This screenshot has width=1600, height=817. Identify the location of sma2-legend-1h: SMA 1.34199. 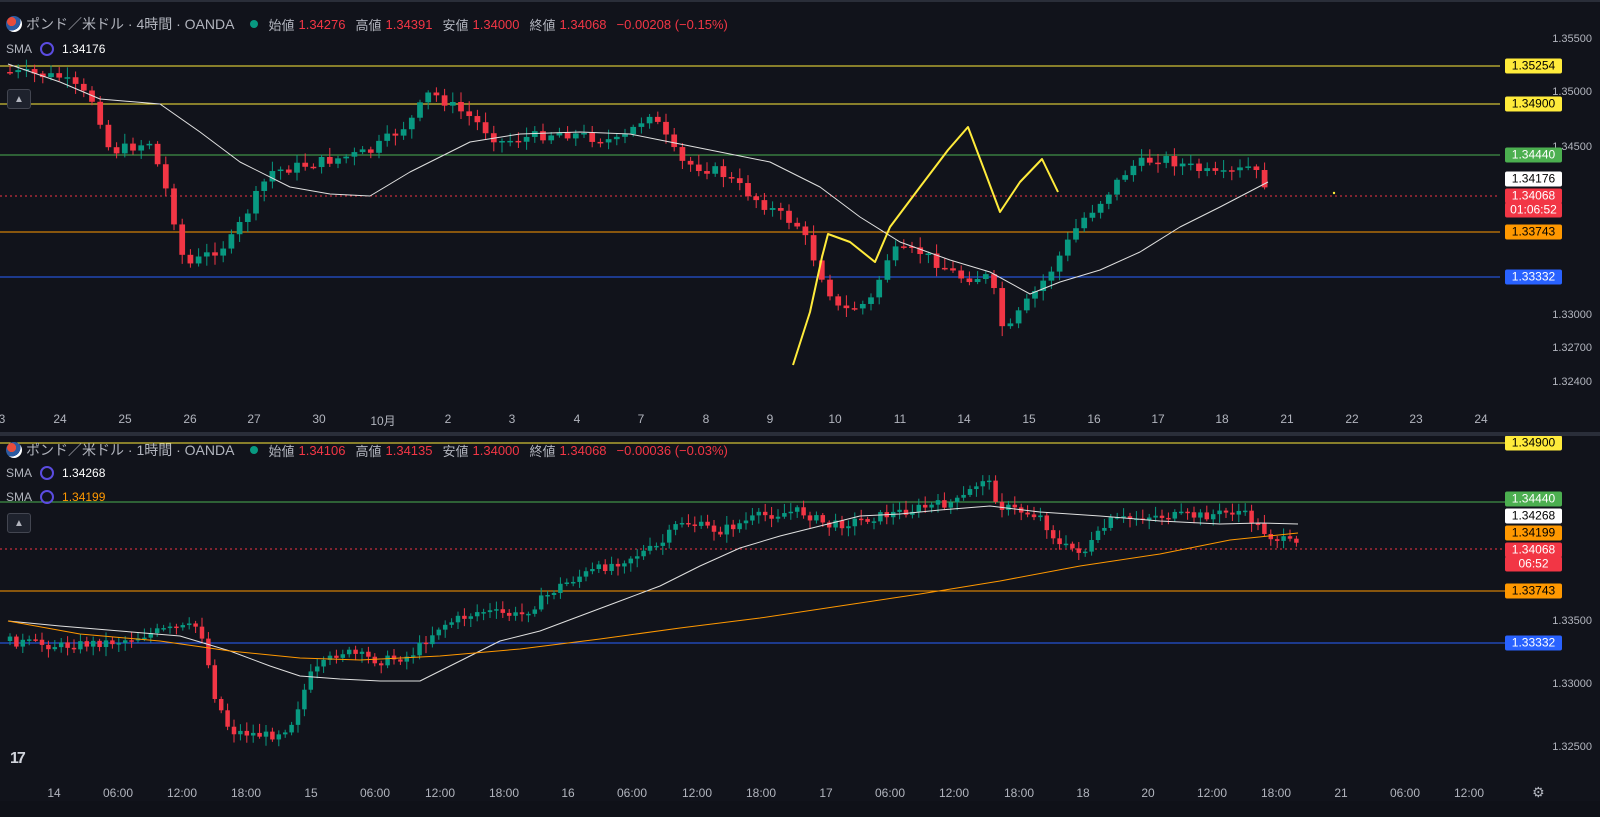
(55, 497).